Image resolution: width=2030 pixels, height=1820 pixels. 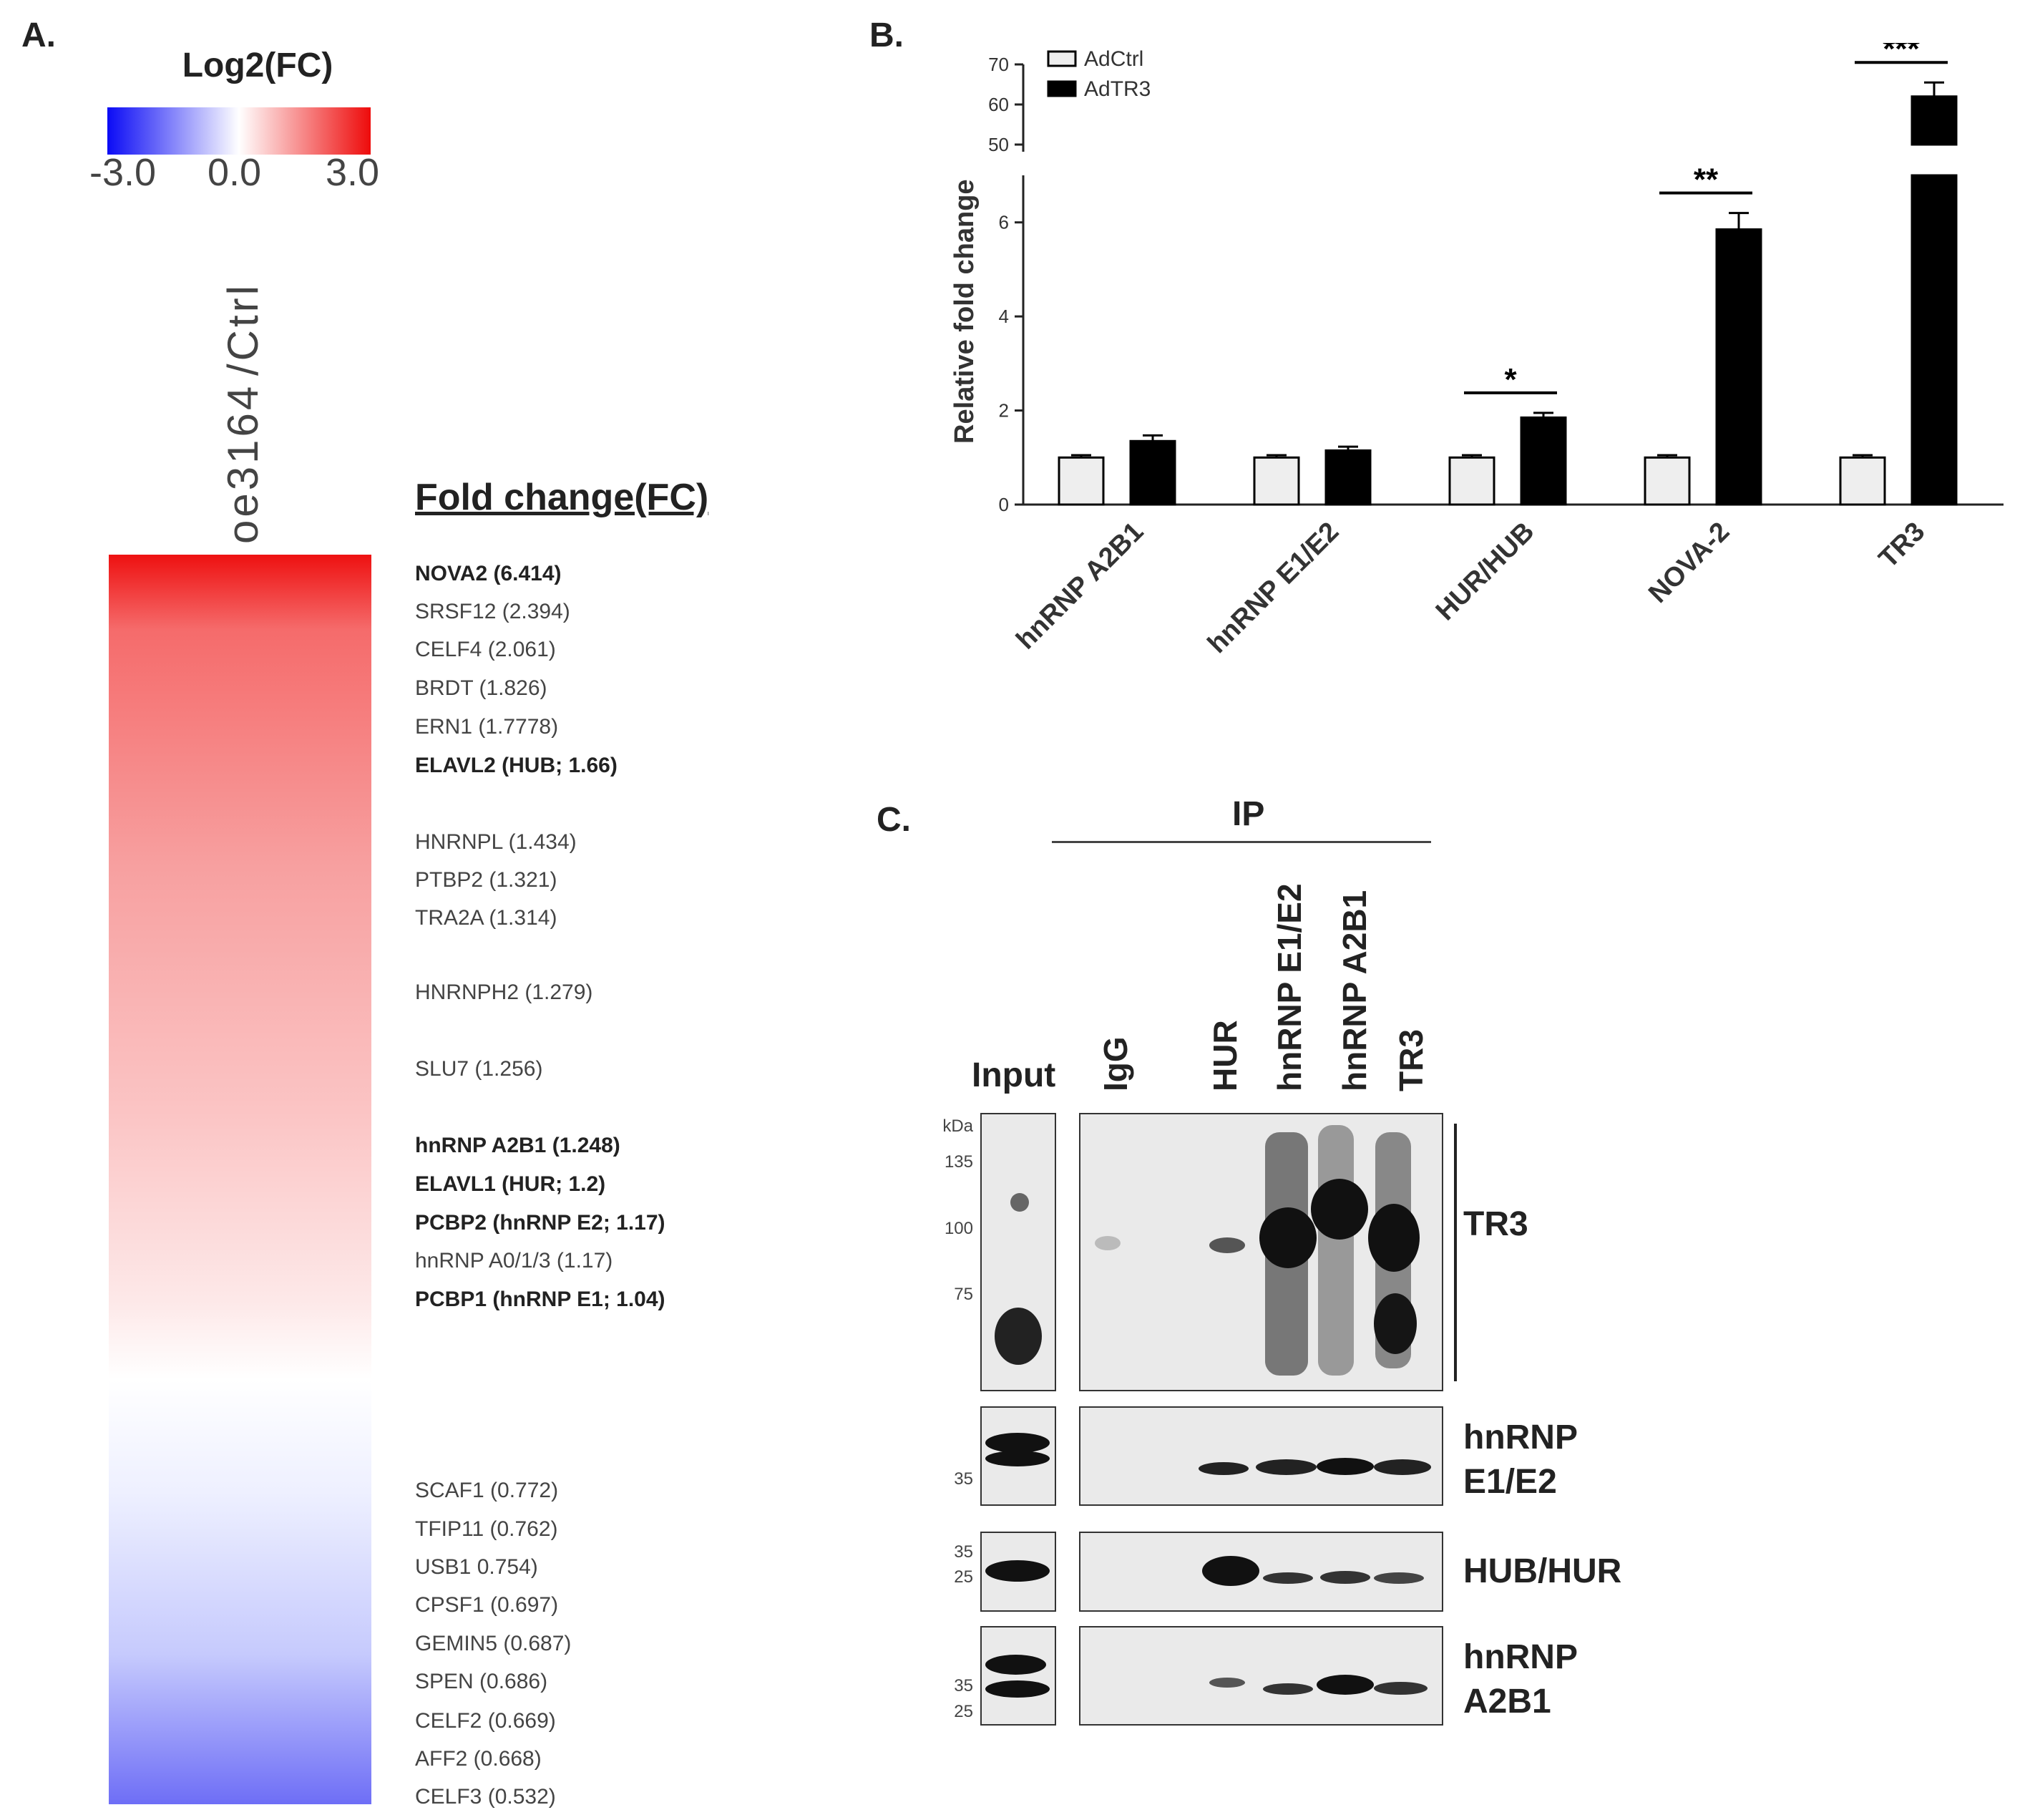 I want to click on gene-label: ELAVL2 (HUB; 1.66), so click(x=517, y=765).